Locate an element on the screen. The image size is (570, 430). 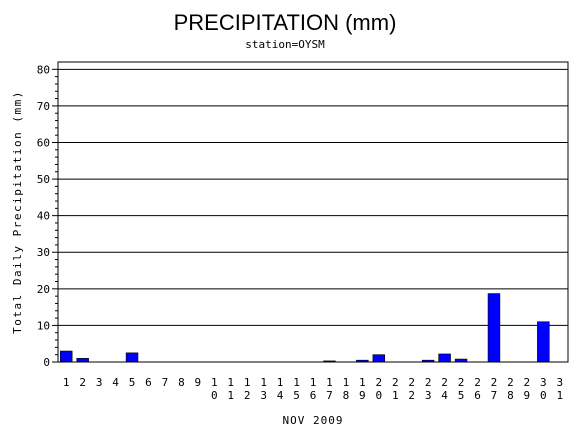
y-tick-label: 80 is located at coordinates (43, 69).